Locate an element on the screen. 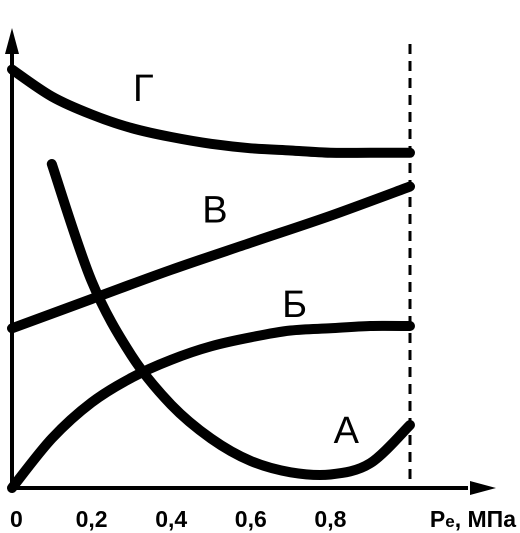  x-axis-arrow is located at coordinates (483, 488).